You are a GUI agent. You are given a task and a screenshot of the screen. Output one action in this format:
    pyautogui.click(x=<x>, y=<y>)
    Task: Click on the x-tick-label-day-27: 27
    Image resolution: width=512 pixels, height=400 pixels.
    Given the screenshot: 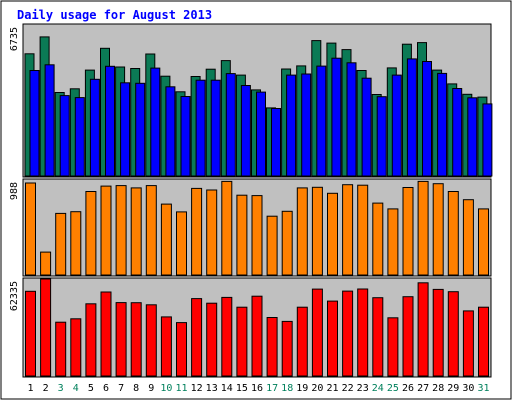 What is the action you would take?
    pyautogui.click(x=423, y=388)
    